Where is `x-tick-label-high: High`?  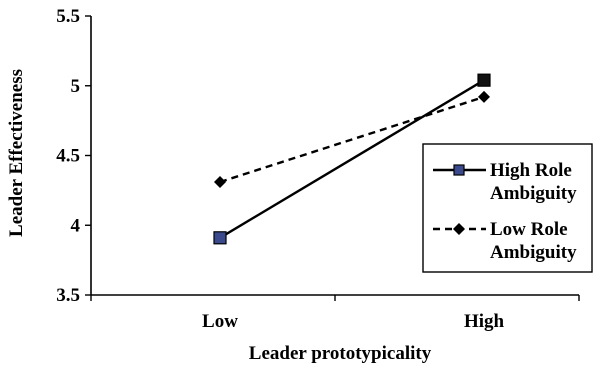 x-tick-label-high: High is located at coordinates (484, 321).